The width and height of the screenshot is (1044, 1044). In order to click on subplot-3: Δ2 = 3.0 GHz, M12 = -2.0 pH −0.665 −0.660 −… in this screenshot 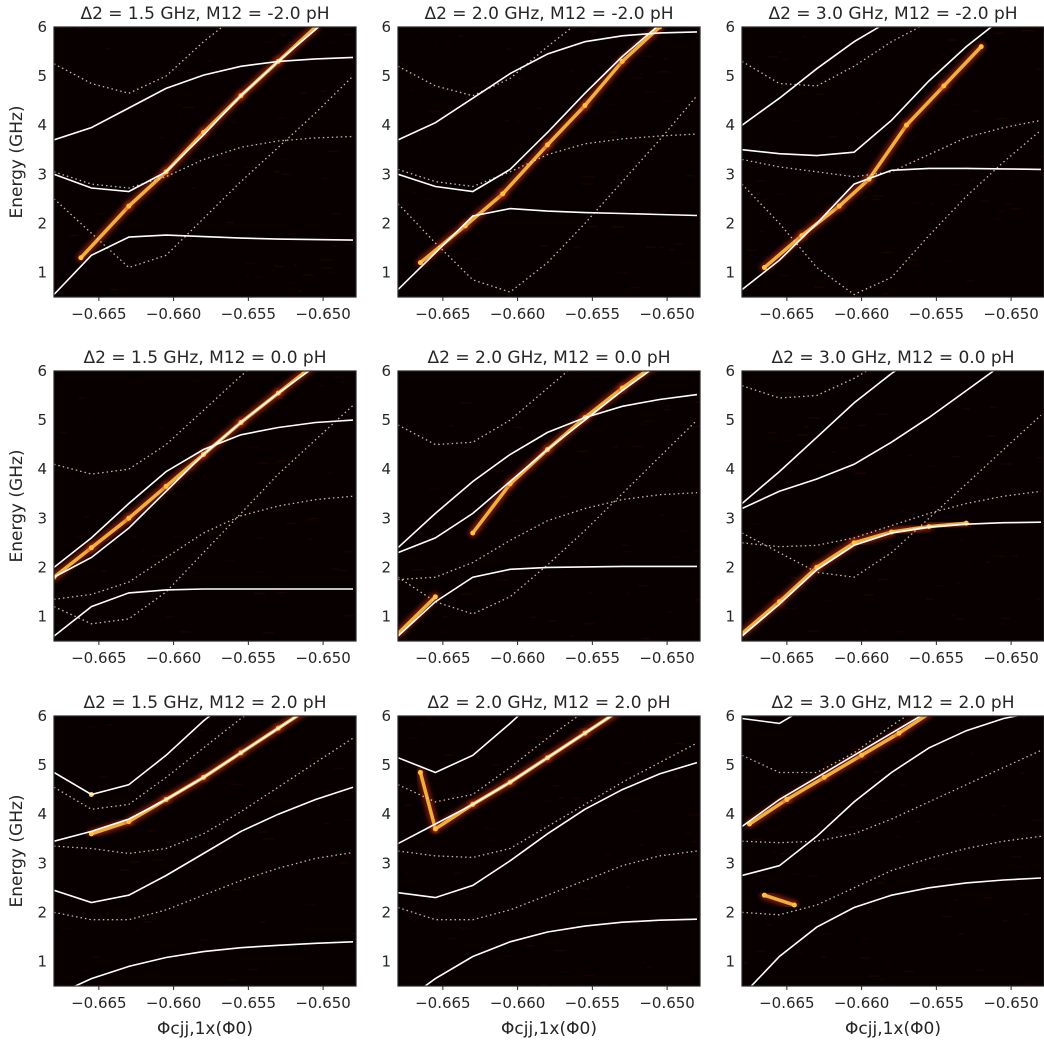, I will do `click(884, 163)`.